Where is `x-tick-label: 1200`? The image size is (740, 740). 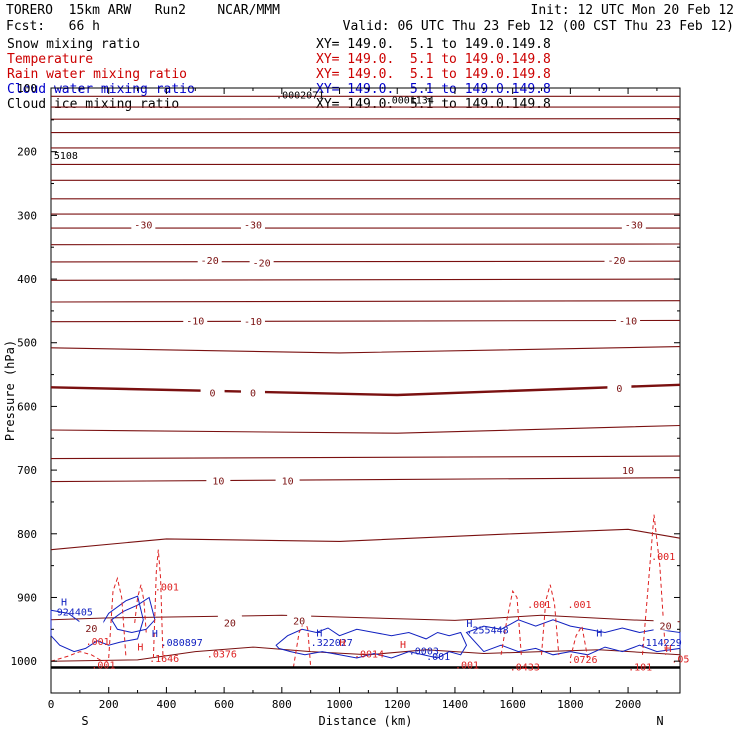 x-tick-label: 1200 is located at coordinates (397, 704).